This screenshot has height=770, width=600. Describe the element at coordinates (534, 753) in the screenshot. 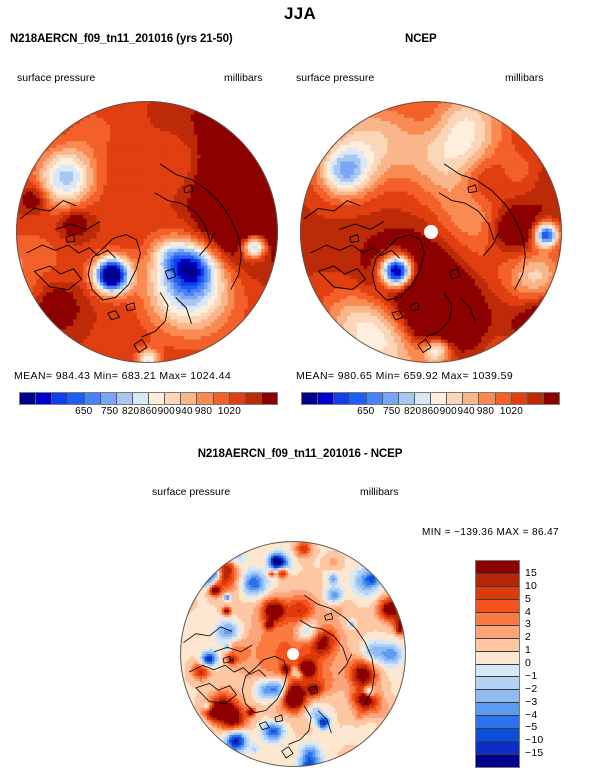

I see `colorbar-tick-minus15: −15` at that location.